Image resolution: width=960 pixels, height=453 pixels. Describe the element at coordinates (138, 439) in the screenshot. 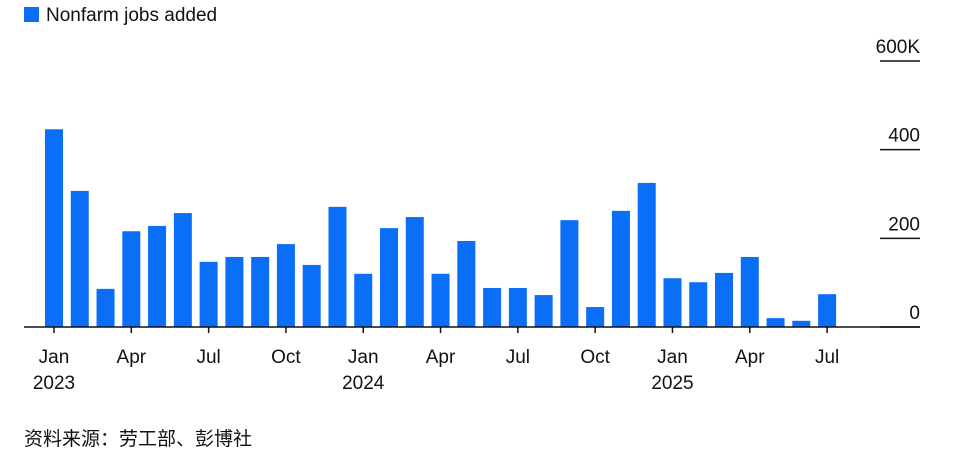

I see `source-note: 资料来源：劳工部、彭博社` at that location.